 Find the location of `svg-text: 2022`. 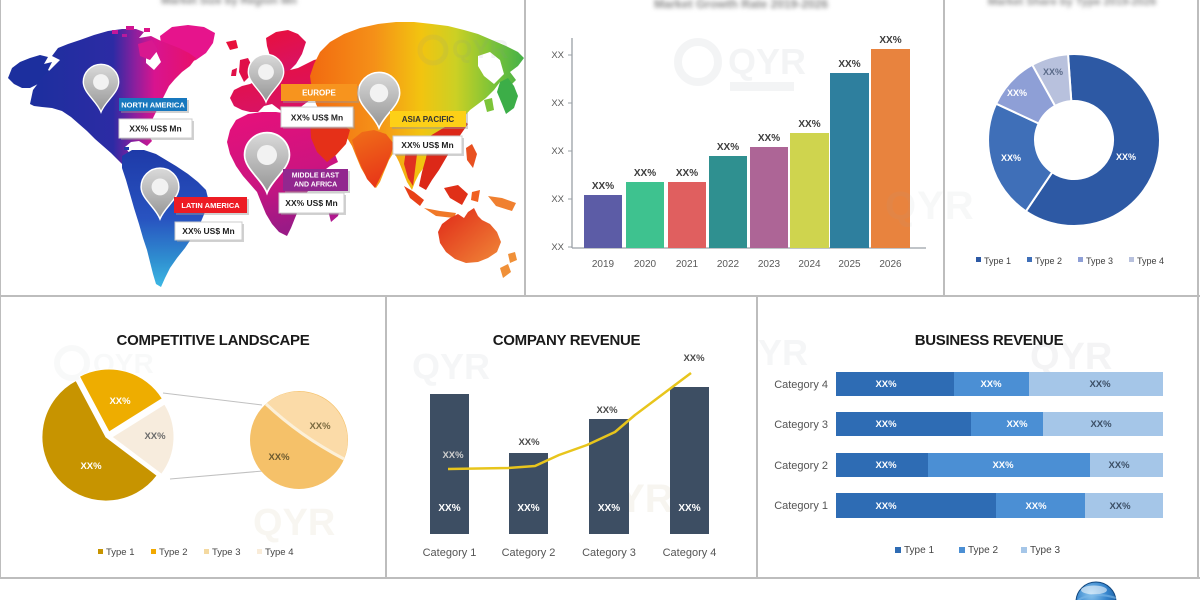

svg-text: 2022 is located at coordinates (728, 264).